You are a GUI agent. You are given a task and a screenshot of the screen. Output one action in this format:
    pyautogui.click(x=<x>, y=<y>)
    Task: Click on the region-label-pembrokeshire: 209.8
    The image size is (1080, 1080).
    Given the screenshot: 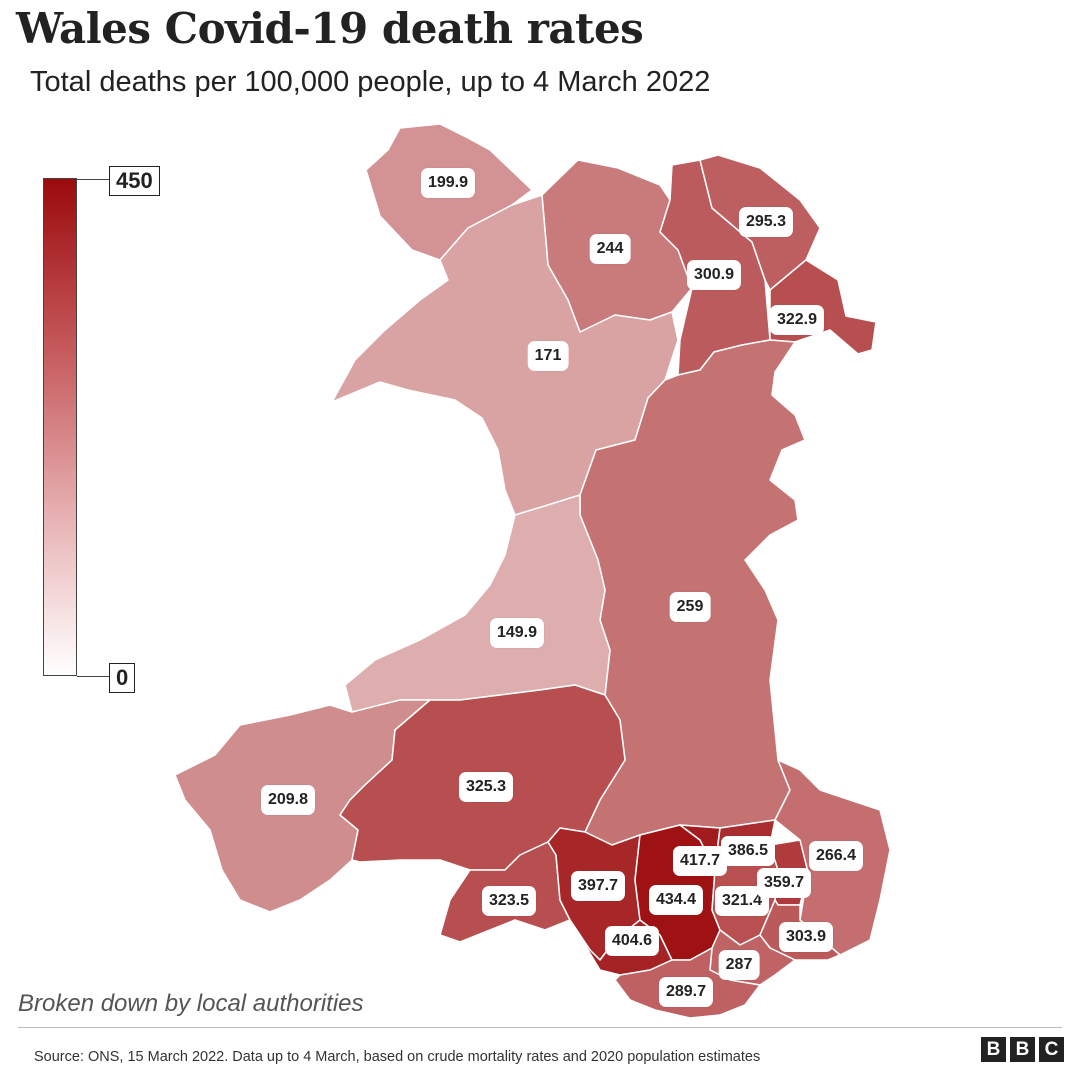 What is the action you would take?
    pyautogui.click(x=288, y=800)
    